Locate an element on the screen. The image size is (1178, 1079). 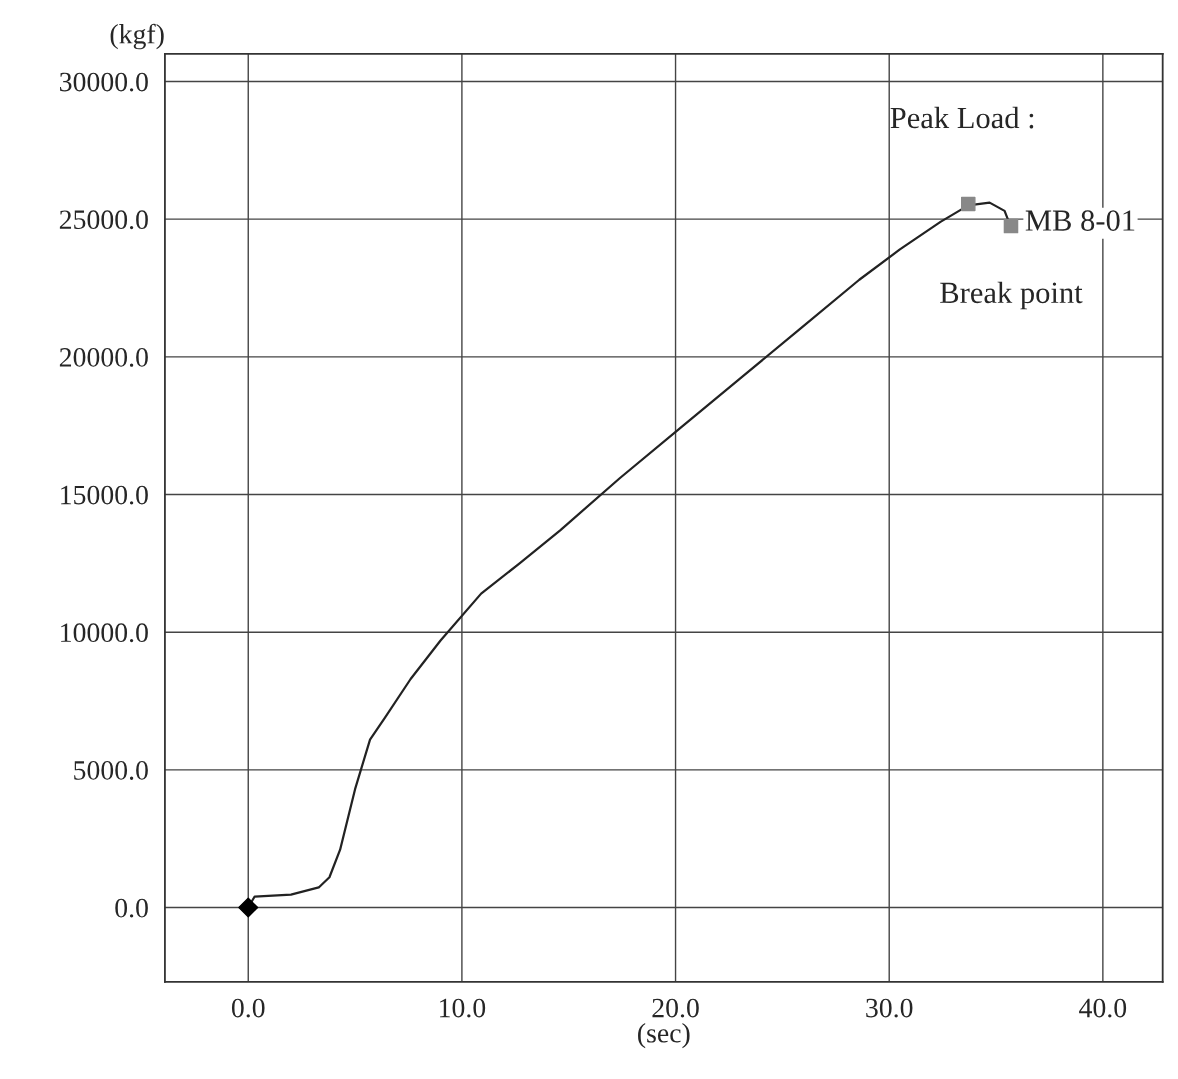
x-tick-label: 0.0 is located at coordinates (248, 1008).